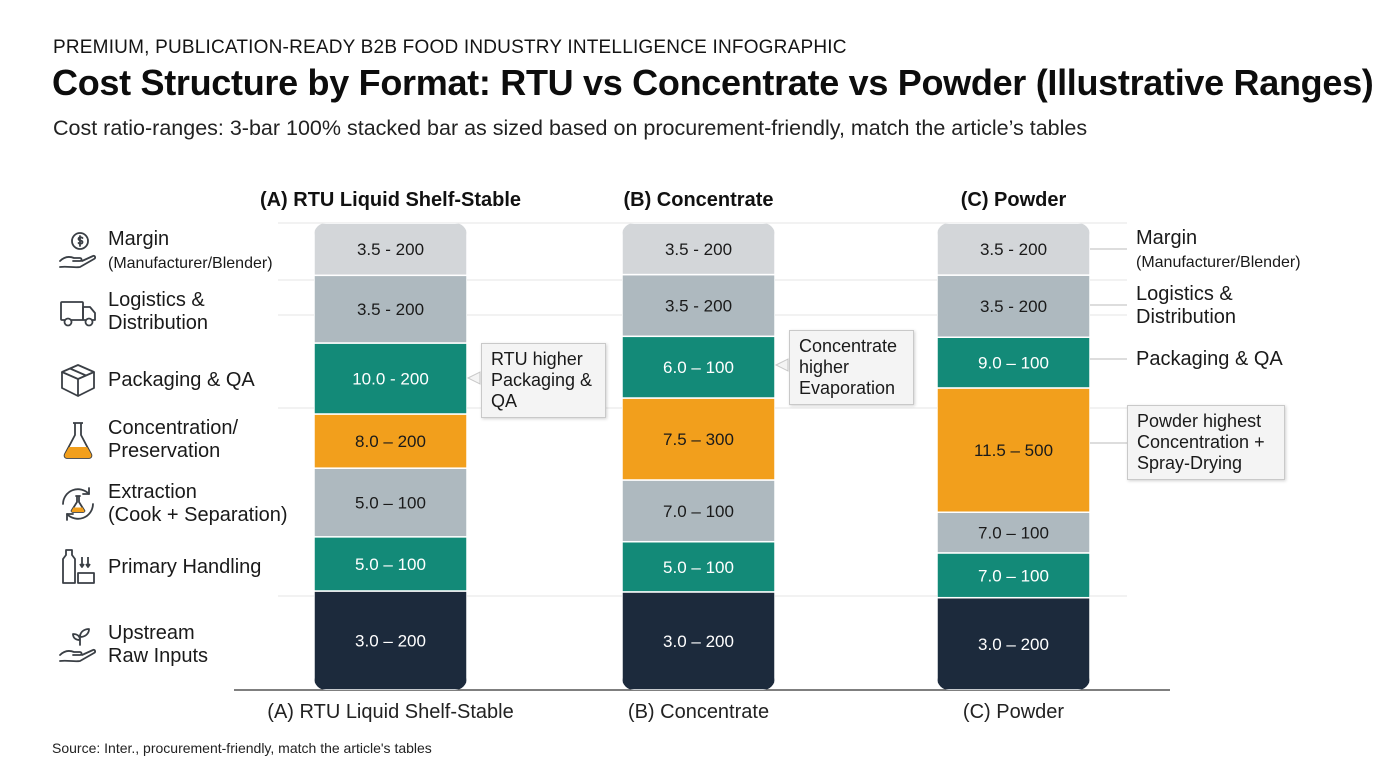 The height and width of the screenshot is (768, 1376). I want to click on legend-item-handling: Primary Handling, so click(157, 567).